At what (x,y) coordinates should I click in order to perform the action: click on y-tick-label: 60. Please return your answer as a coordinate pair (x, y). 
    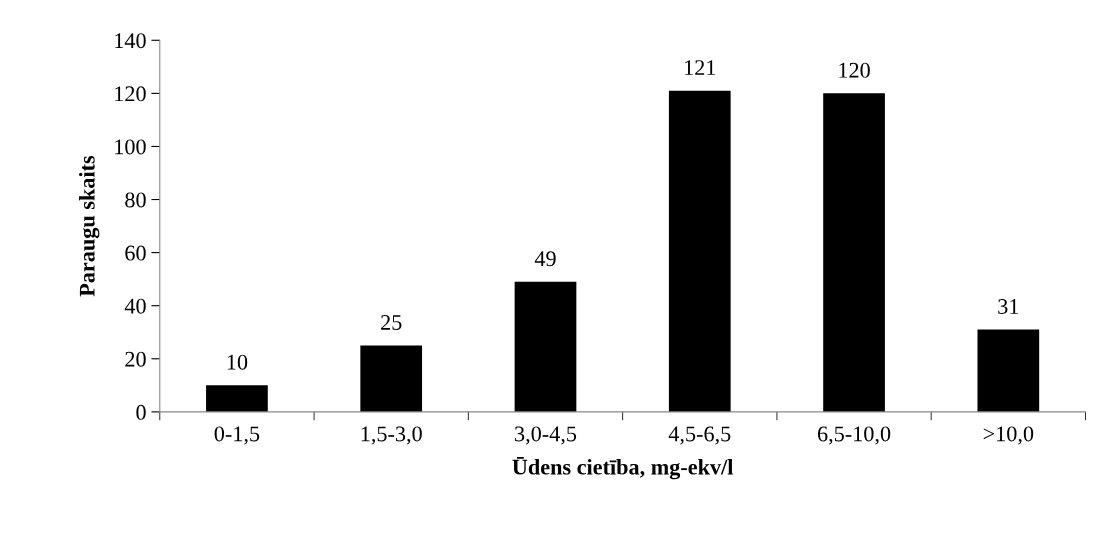
    Looking at the image, I should click on (135, 253).